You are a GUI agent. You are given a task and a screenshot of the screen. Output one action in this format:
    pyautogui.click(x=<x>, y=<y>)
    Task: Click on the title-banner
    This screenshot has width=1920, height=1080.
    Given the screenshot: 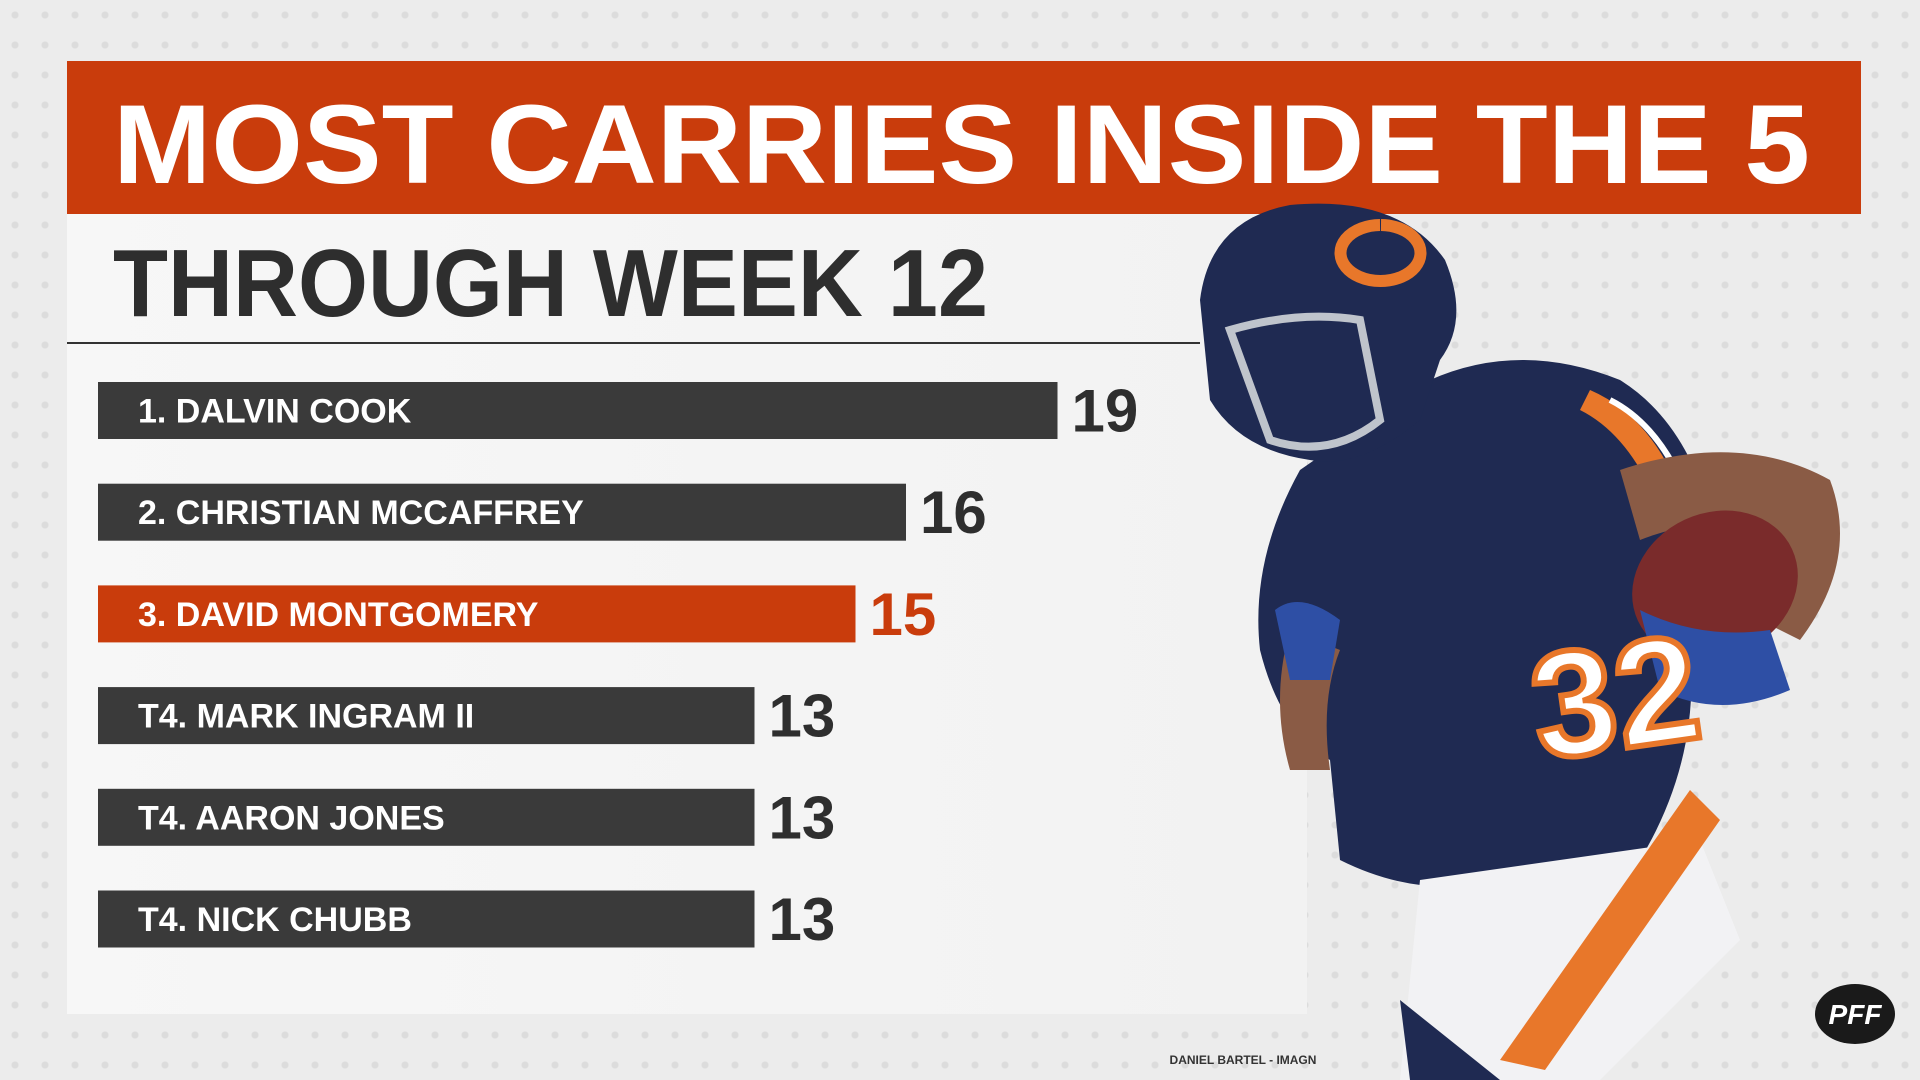 What is the action you would take?
    pyautogui.click(x=964, y=137)
    